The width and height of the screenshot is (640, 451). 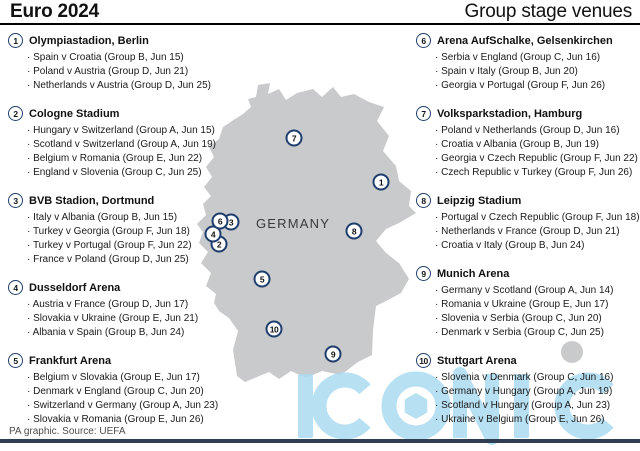 I want to click on match-item: Hungary v Switzerland (Group A, Jun 15), so click(x=145, y=131).